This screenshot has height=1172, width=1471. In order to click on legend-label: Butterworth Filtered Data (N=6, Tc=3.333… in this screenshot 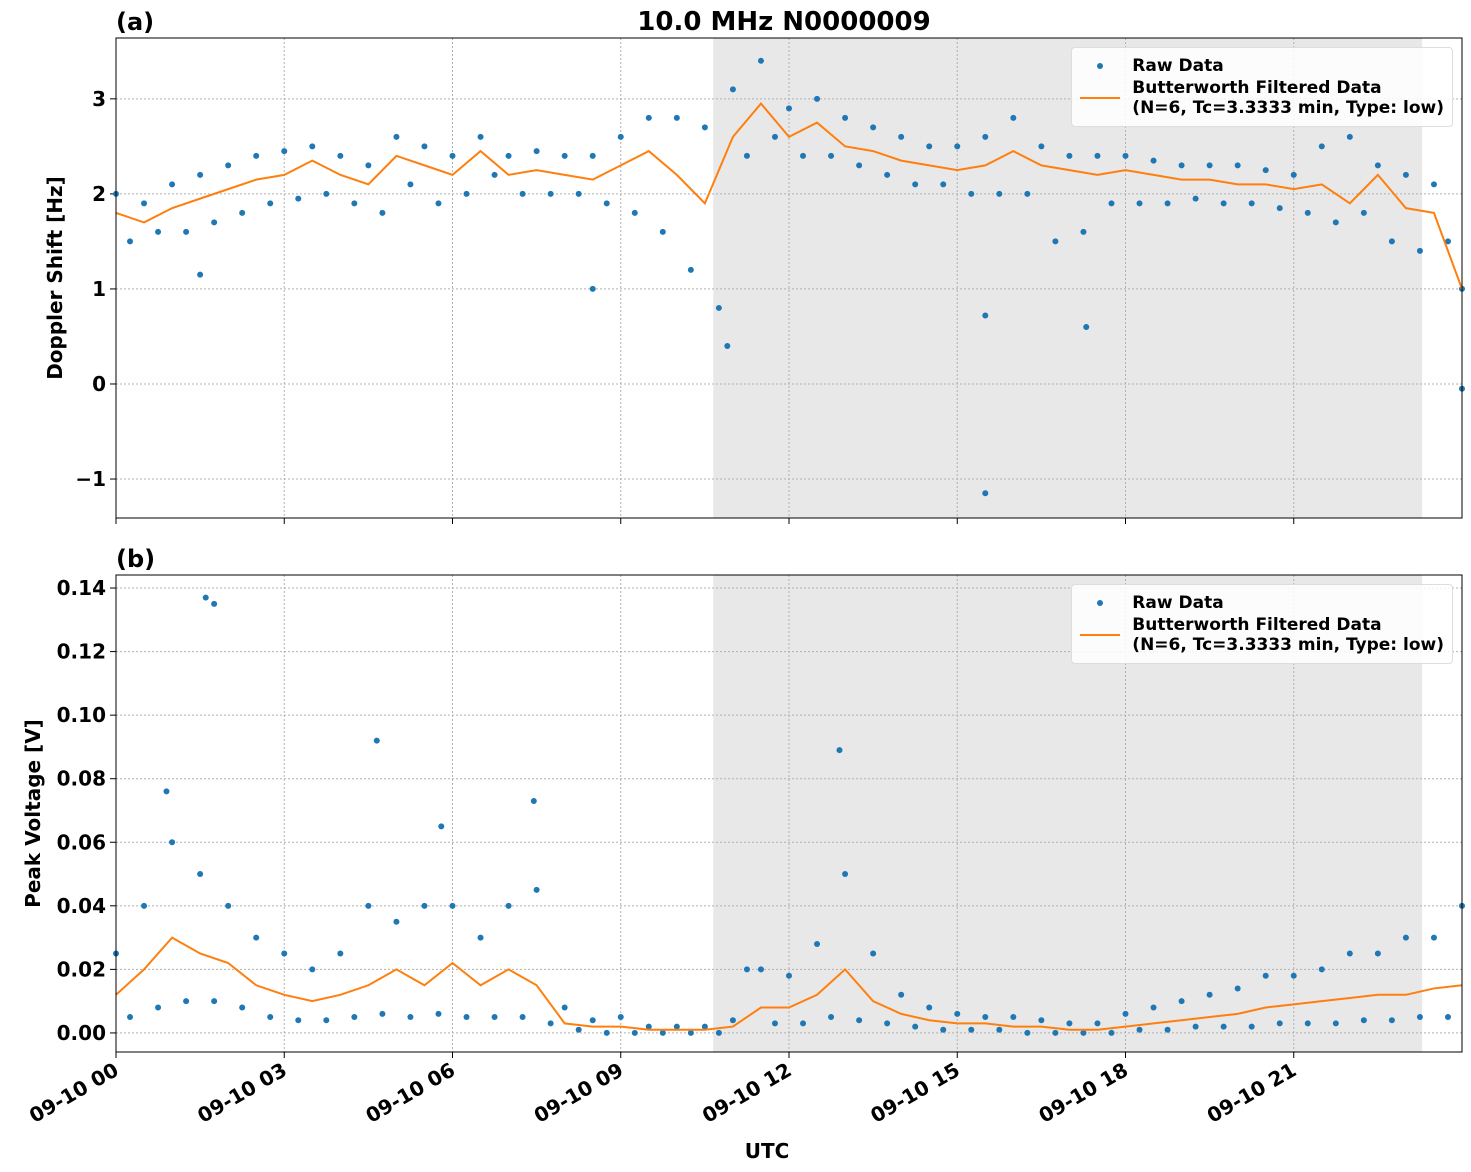, I will do `click(1288, 635)`.